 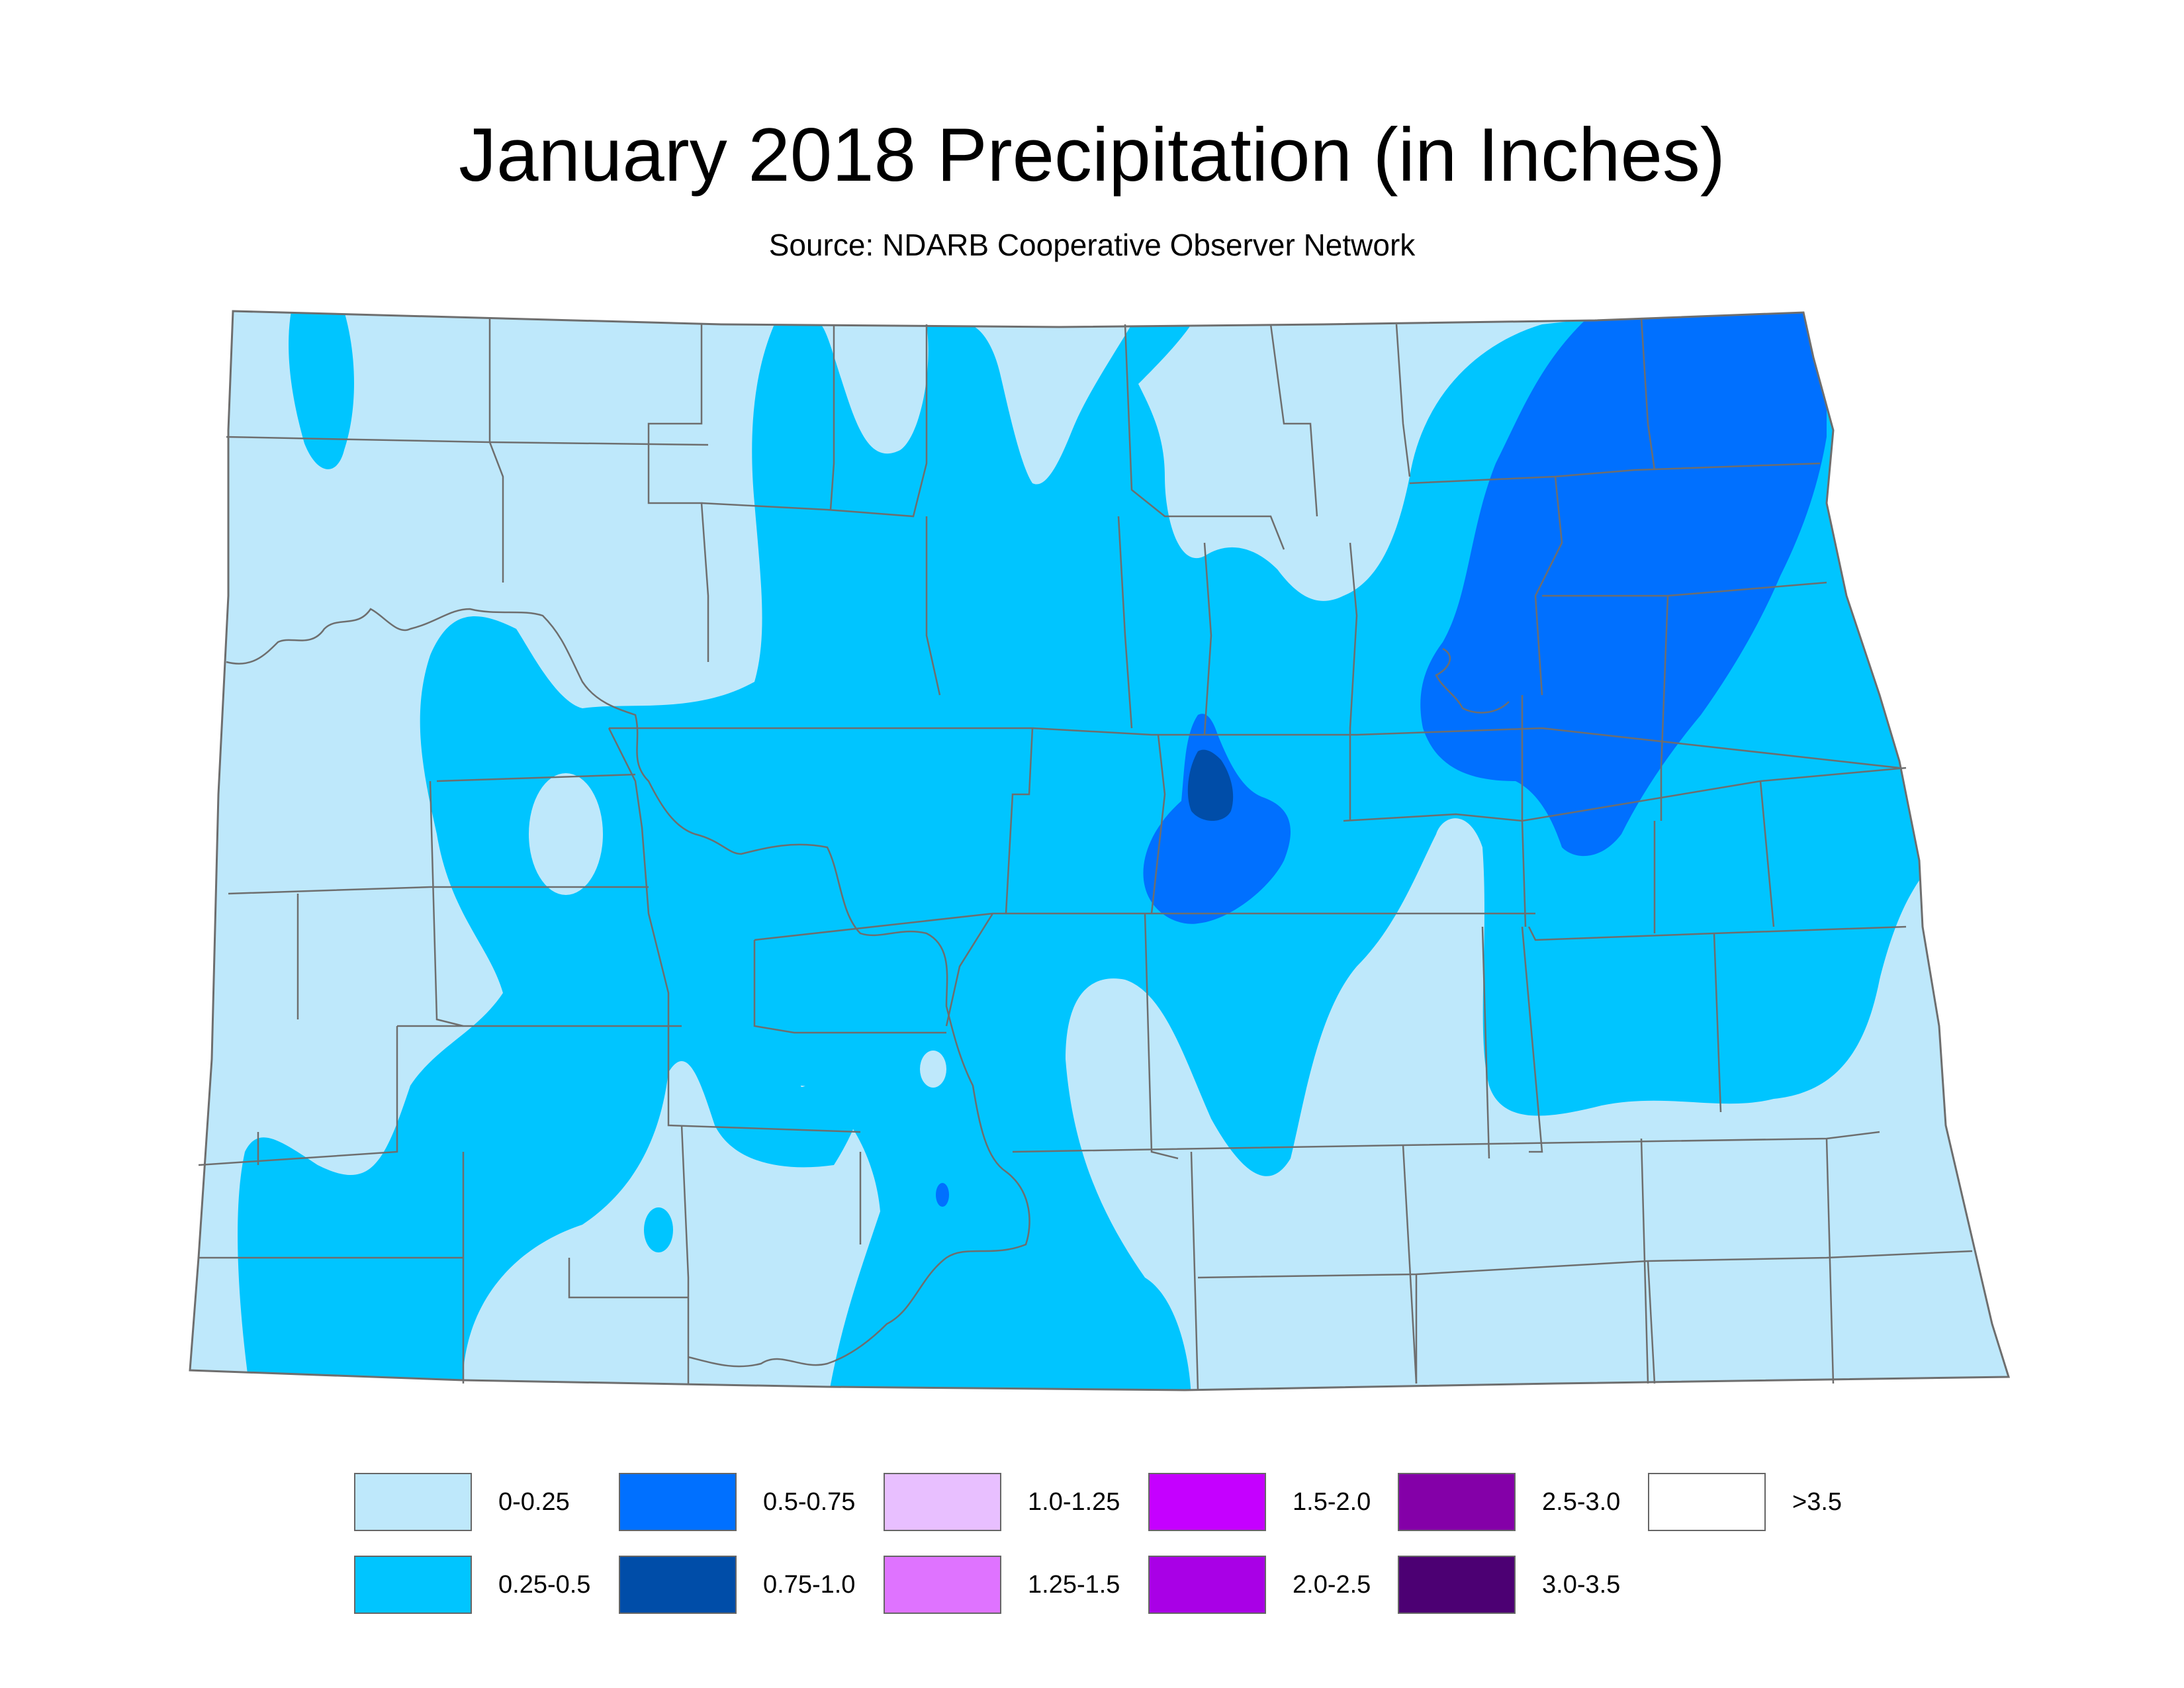 What do you see at coordinates (809, 1585) in the screenshot?
I see `legend-label: 0.75-1.0` at bounding box center [809, 1585].